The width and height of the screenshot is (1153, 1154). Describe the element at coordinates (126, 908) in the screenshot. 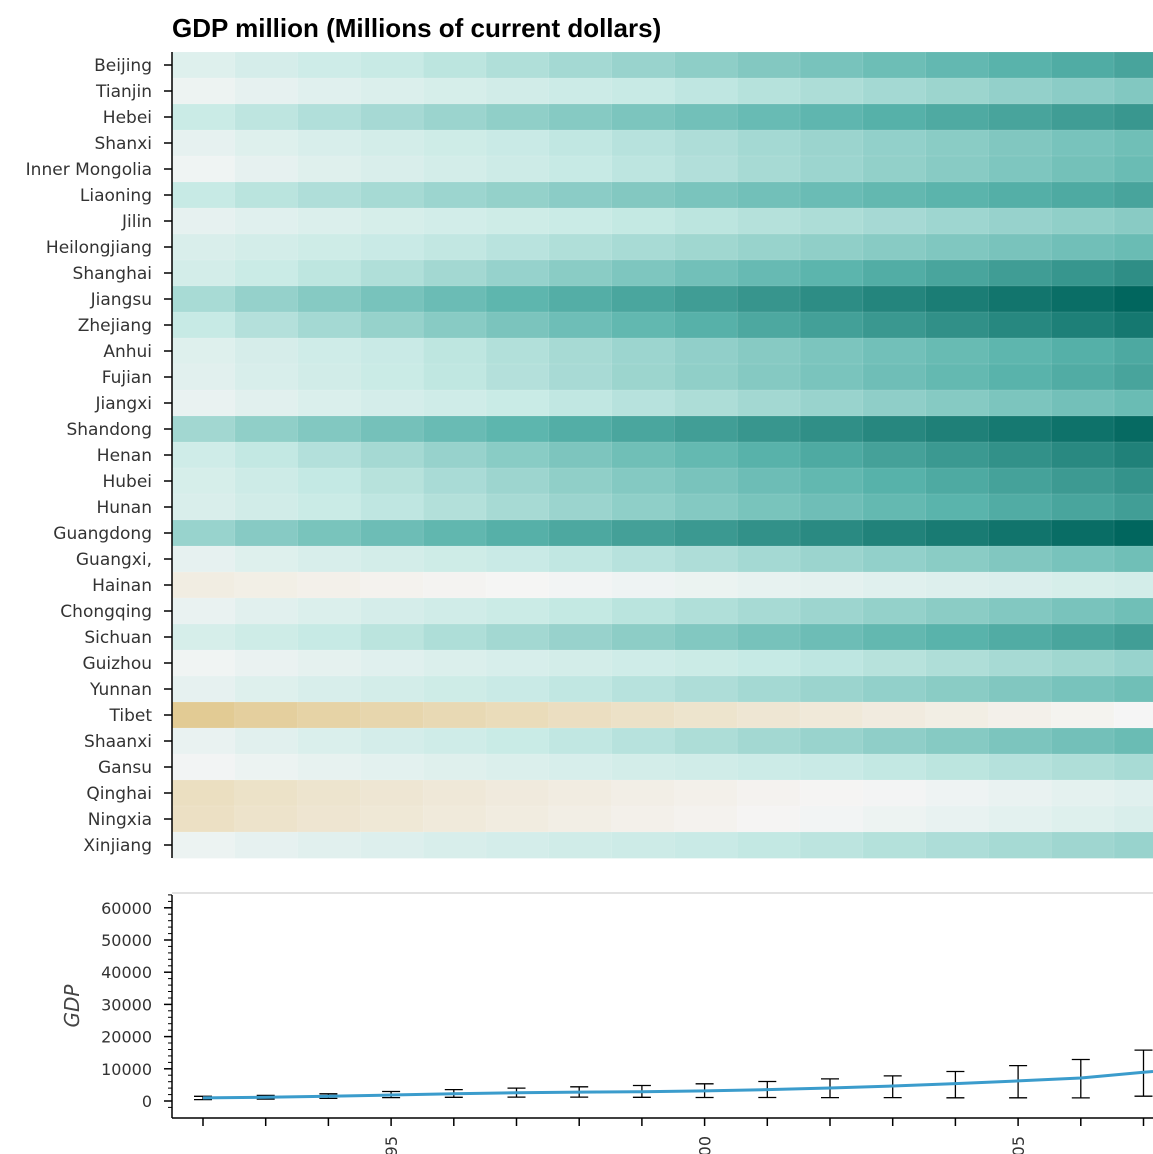

I see `gdp-y-tick-label: 60000` at that location.